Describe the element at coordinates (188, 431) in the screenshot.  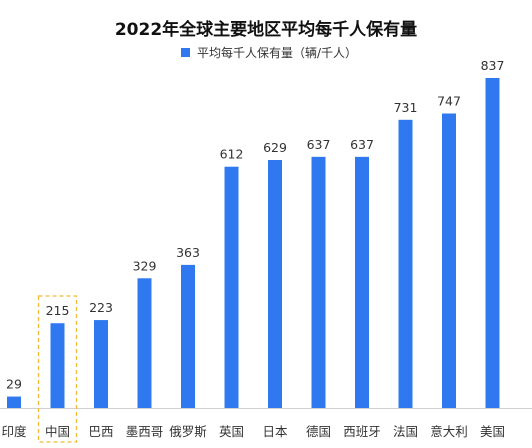
I see `category-label: 俄罗斯` at that location.